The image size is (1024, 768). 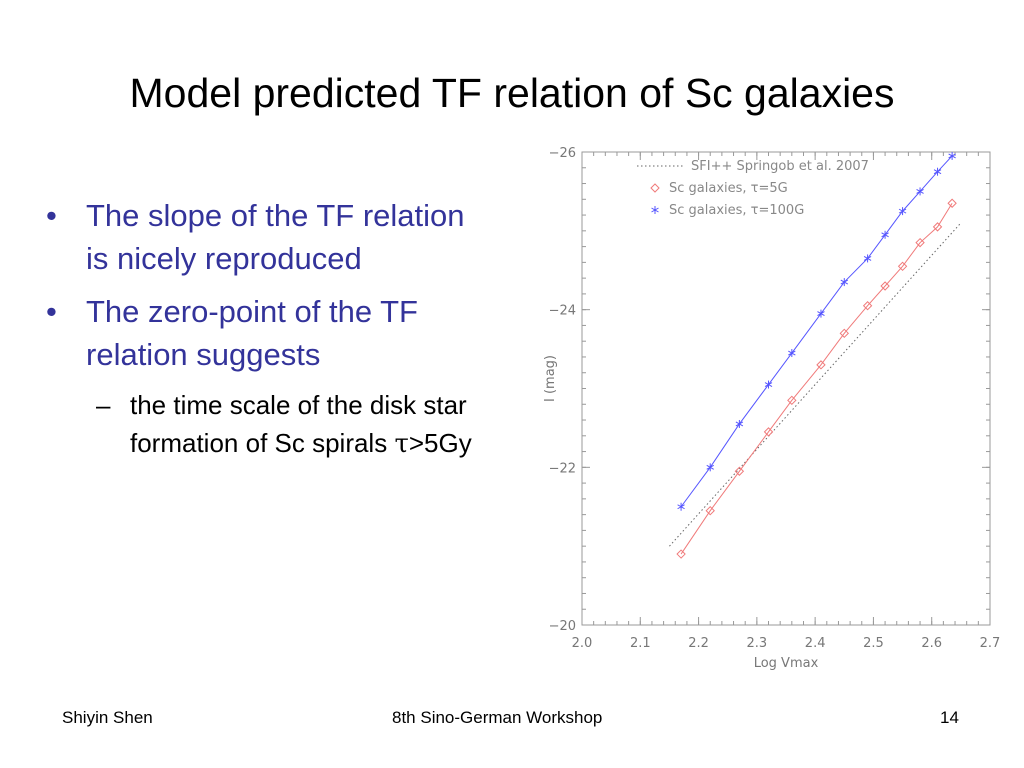 What do you see at coordinates (550, 378) in the screenshot?
I see `y-axis-label: I (mag)` at bounding box center [550, 378].